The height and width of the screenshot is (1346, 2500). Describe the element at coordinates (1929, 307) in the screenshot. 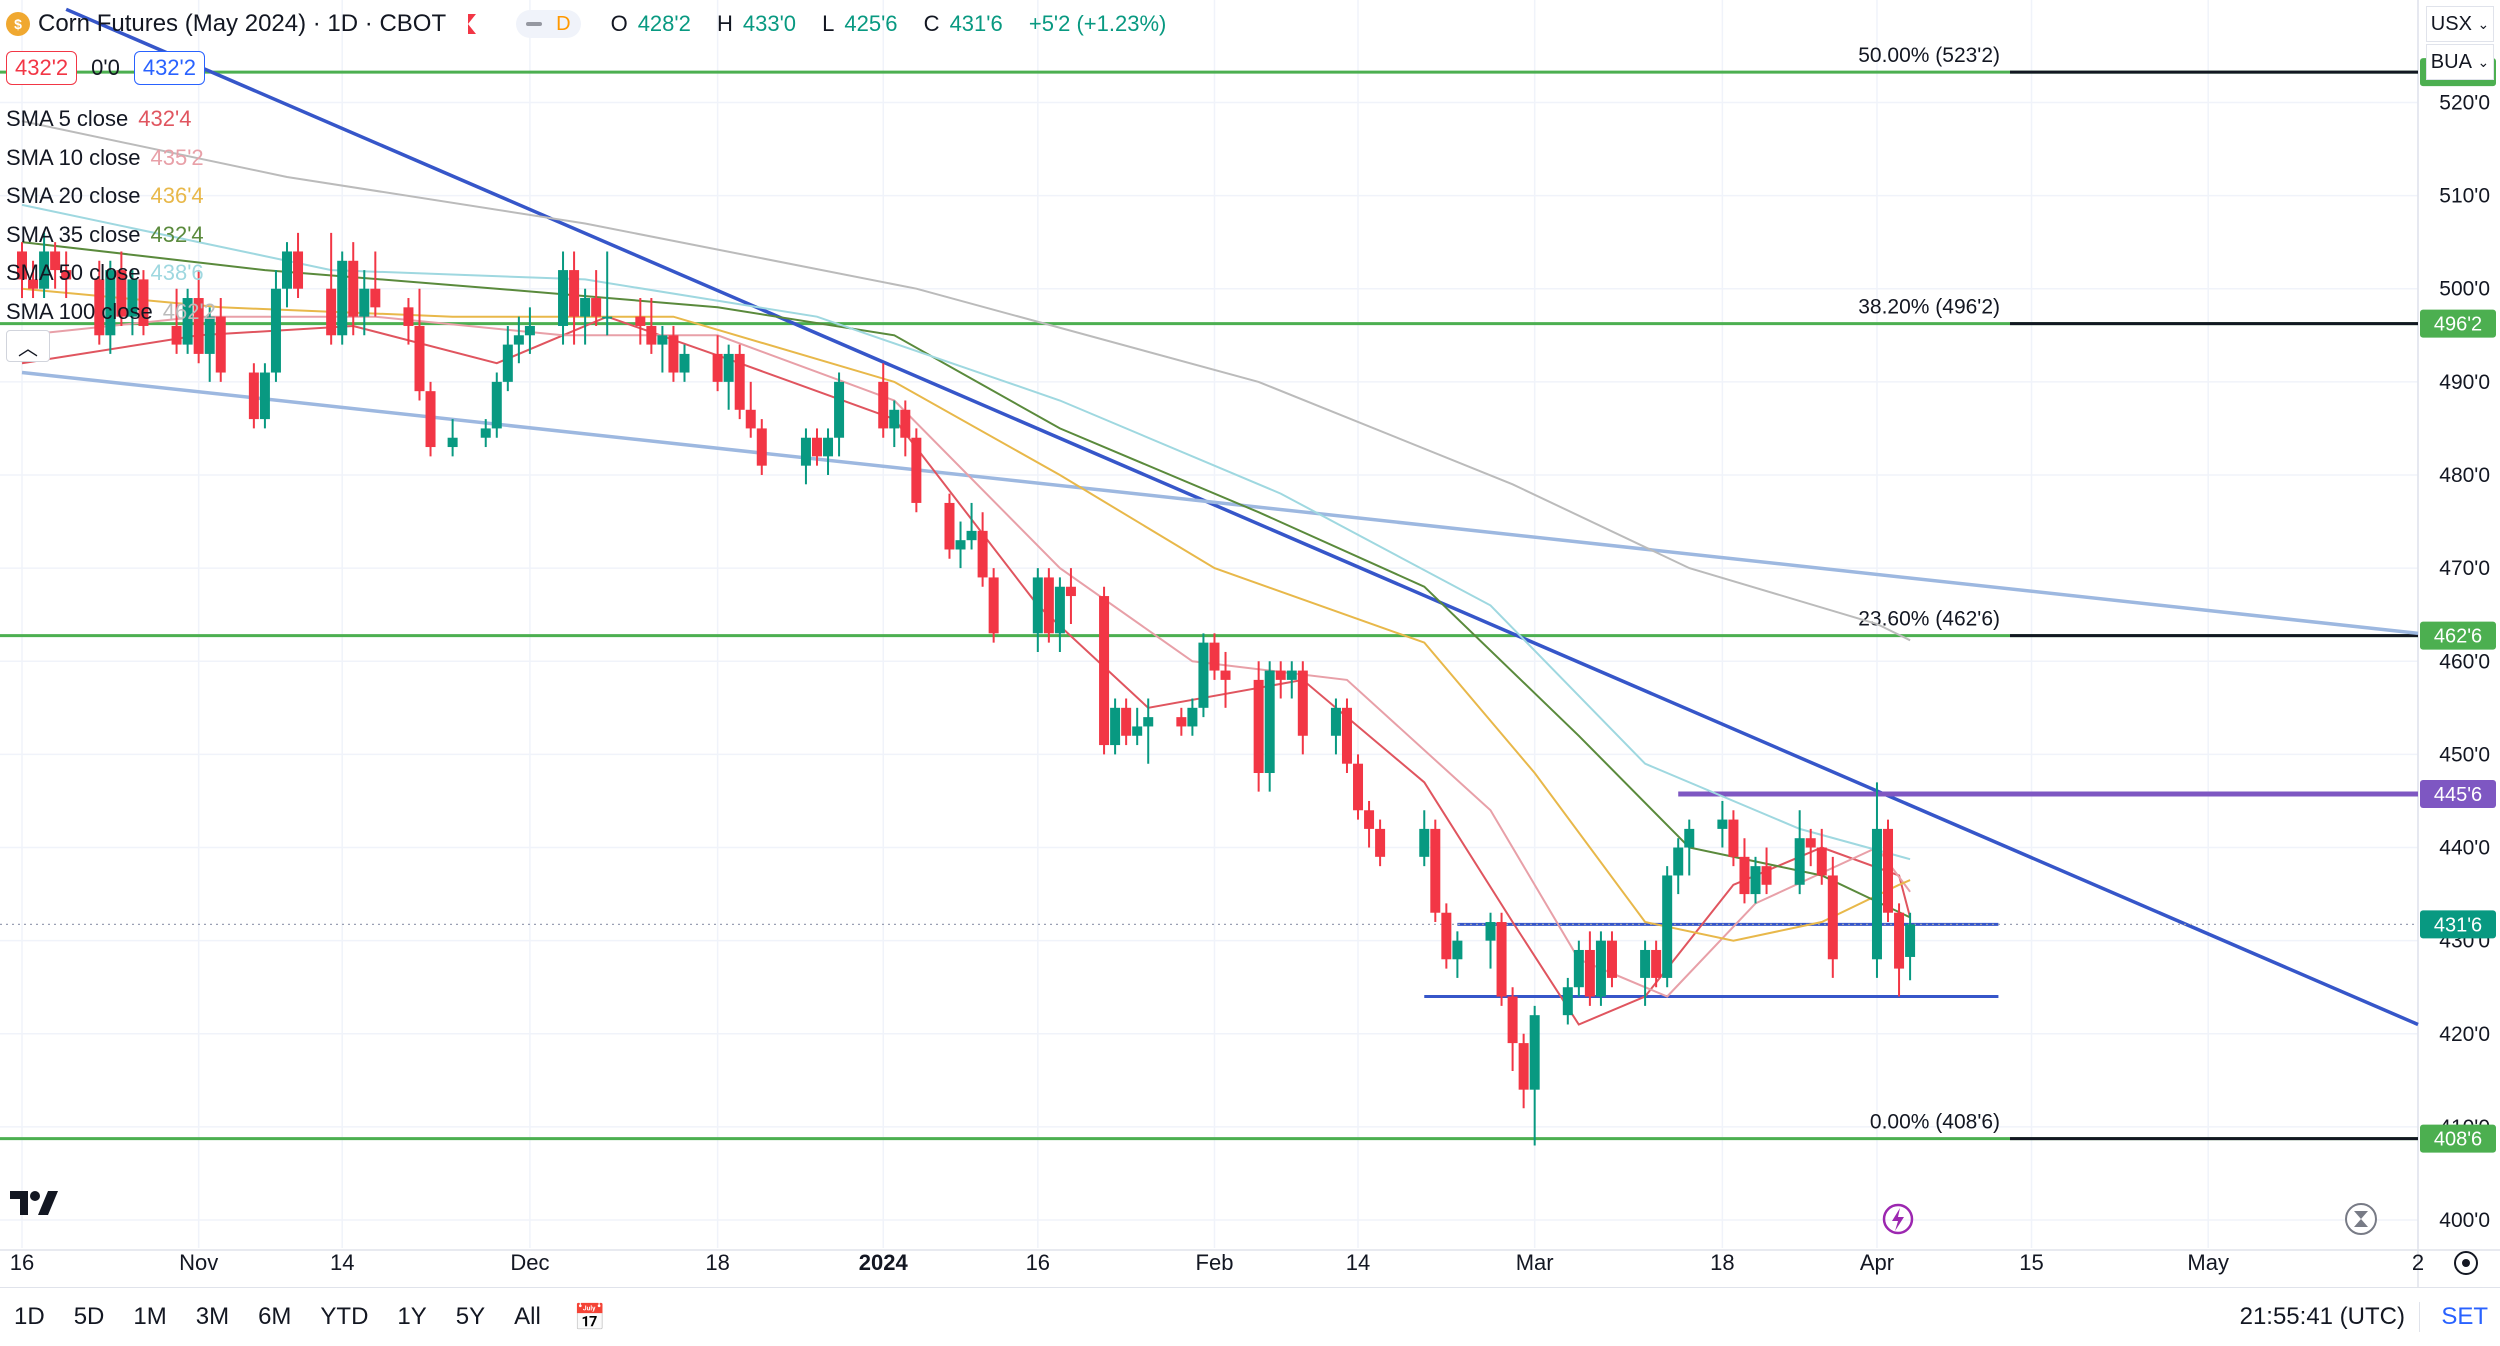

I see `fib-level-label: 38.20% (496'2)` at that location.